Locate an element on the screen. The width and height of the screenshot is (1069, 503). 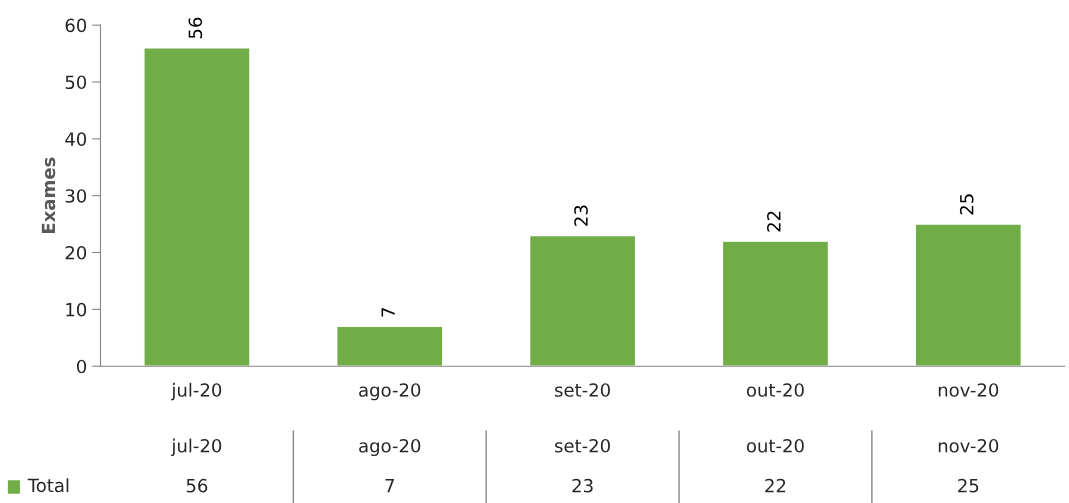
y-tick-label: 60 is located at coordinates (76, 25).